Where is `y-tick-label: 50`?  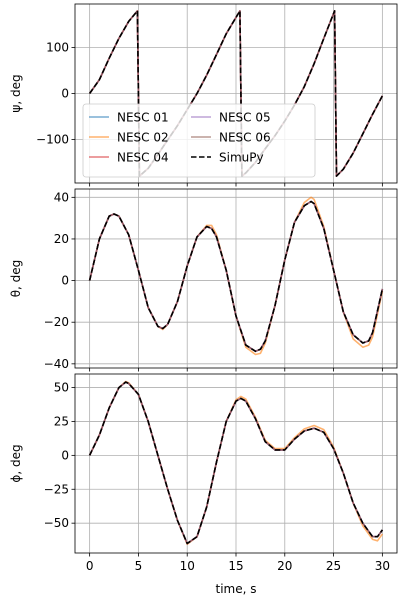 y-tick-label: 50 is located at coordinates (61, 388).